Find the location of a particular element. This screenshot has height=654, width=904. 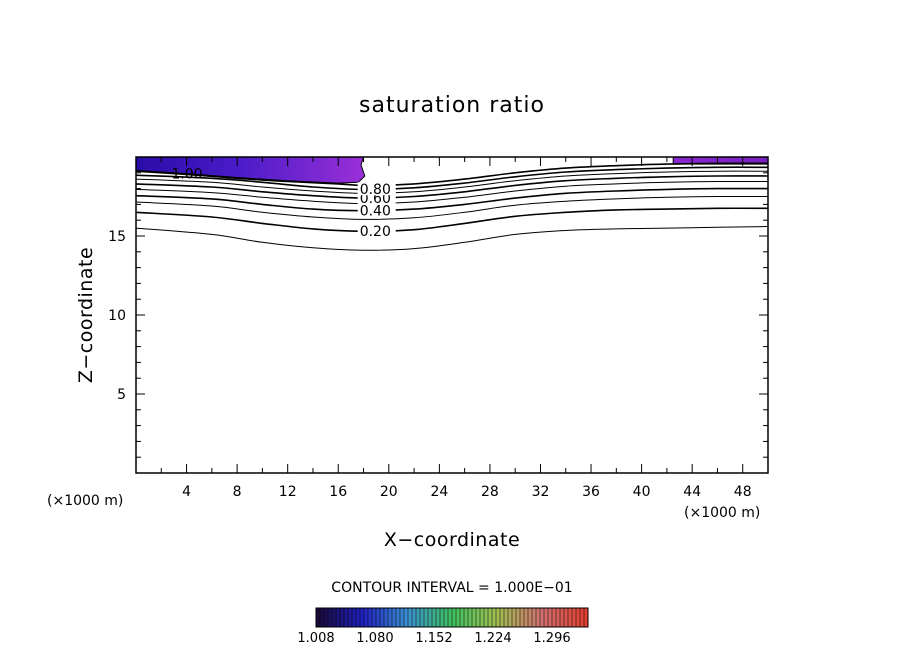

contour-label: 0.80 is located at coordinates (375, 190).